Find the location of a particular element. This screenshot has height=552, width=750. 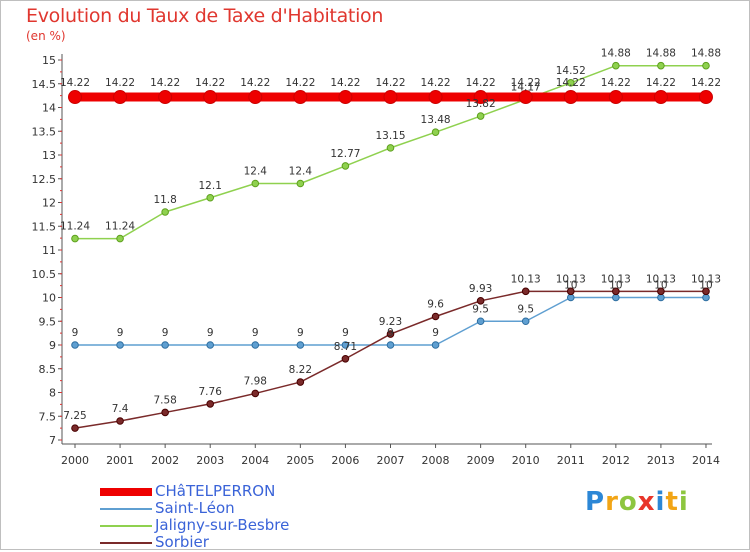

x-tick-label: 2011 is located at coordinates (571, 460).